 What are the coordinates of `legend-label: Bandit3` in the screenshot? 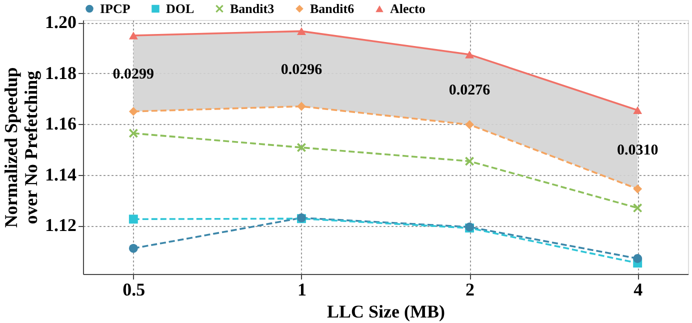 It's located at (252, 8).